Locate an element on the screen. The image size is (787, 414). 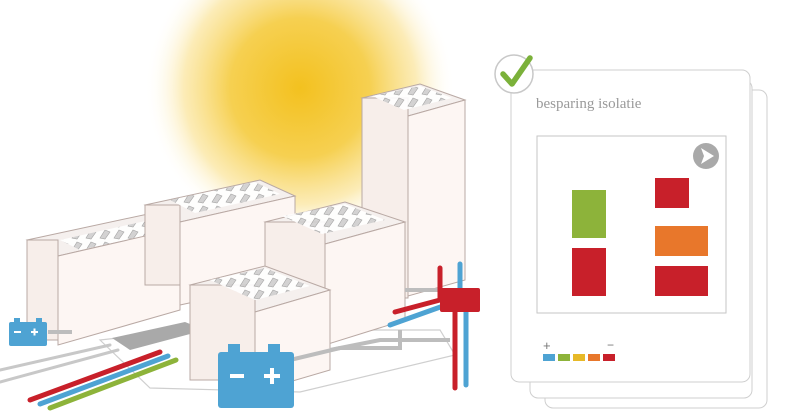
cursor-arrow-icon is located at coordinates (706, 156).